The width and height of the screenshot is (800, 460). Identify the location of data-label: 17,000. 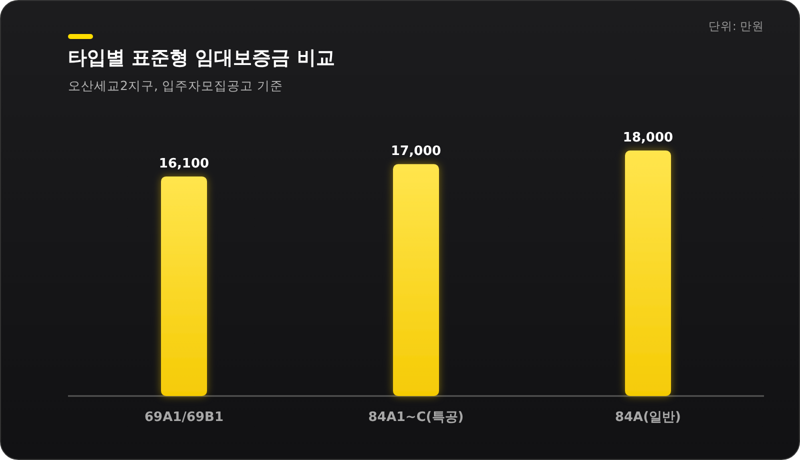
(416, 152).